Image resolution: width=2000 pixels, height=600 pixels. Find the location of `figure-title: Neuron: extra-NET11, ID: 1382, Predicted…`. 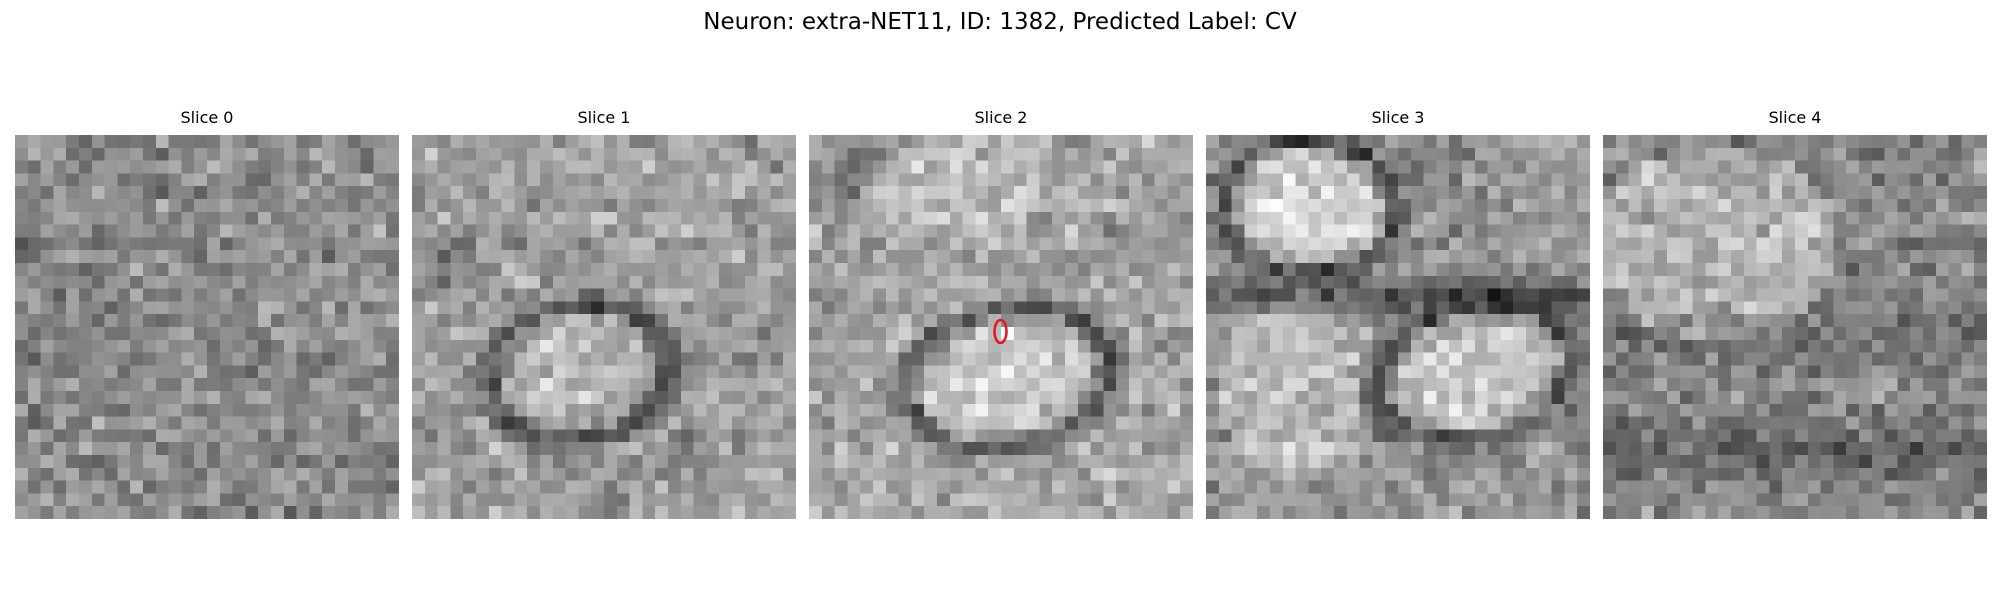

figure-title: Neuron: extra-NET11, ID: 1382, Predicted… is located at coordinates (1000, 22).